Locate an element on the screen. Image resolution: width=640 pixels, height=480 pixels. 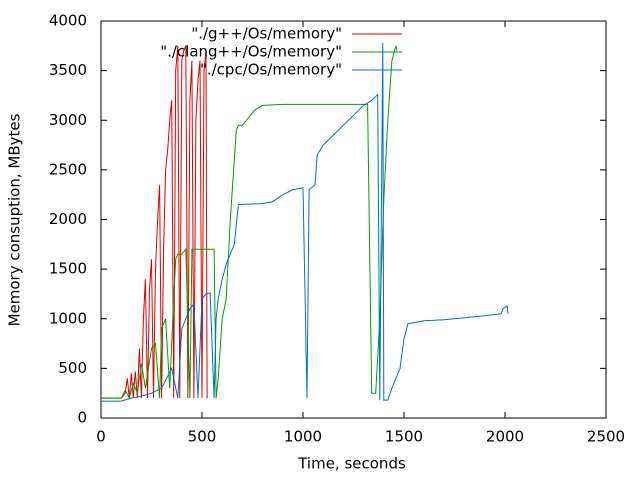
legend-label: "./cpc/Os/memory" is located at coordinates (271, 70).